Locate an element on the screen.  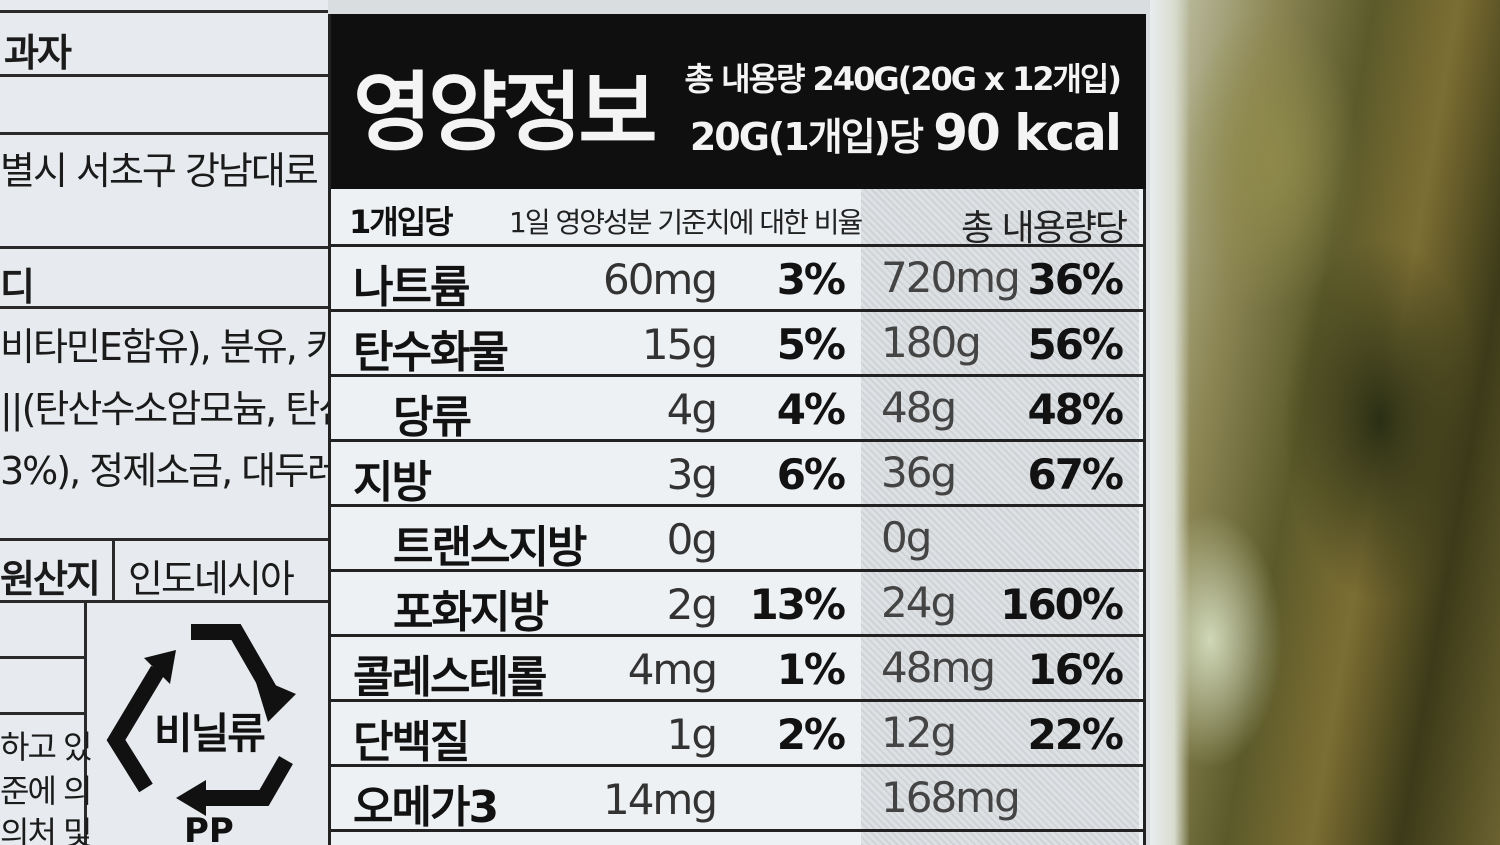
nutrient-total-amount: 48g is located at coordinates (919, 407).